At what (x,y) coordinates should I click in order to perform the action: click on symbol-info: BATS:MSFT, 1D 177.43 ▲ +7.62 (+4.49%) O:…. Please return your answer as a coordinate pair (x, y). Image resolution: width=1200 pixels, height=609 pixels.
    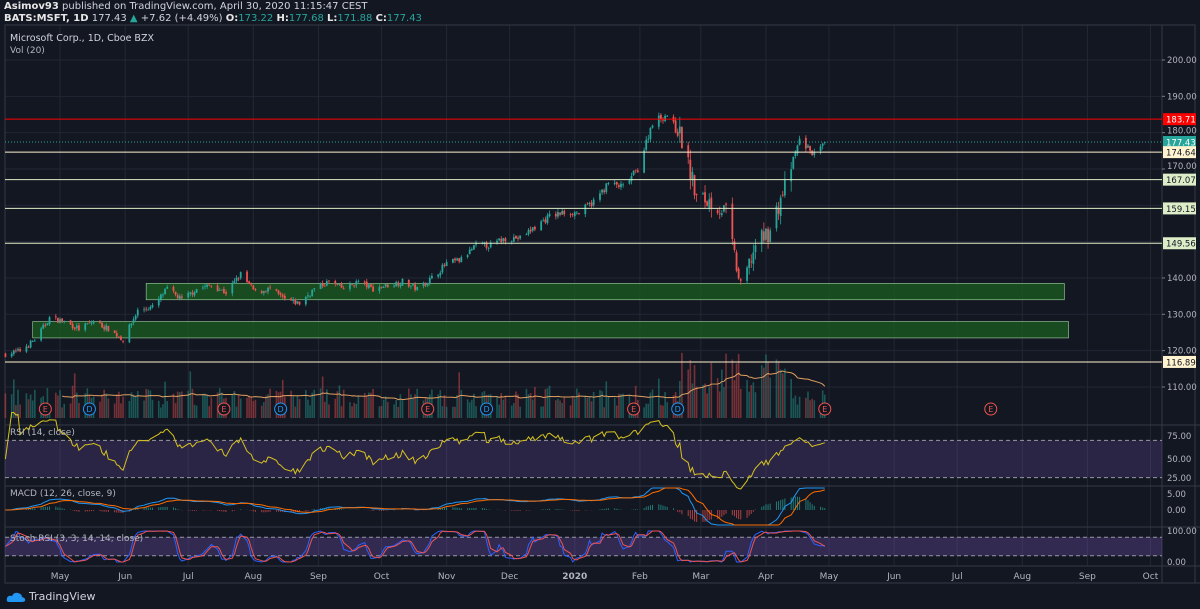
    Looking at the image, I should click on (213, 19).